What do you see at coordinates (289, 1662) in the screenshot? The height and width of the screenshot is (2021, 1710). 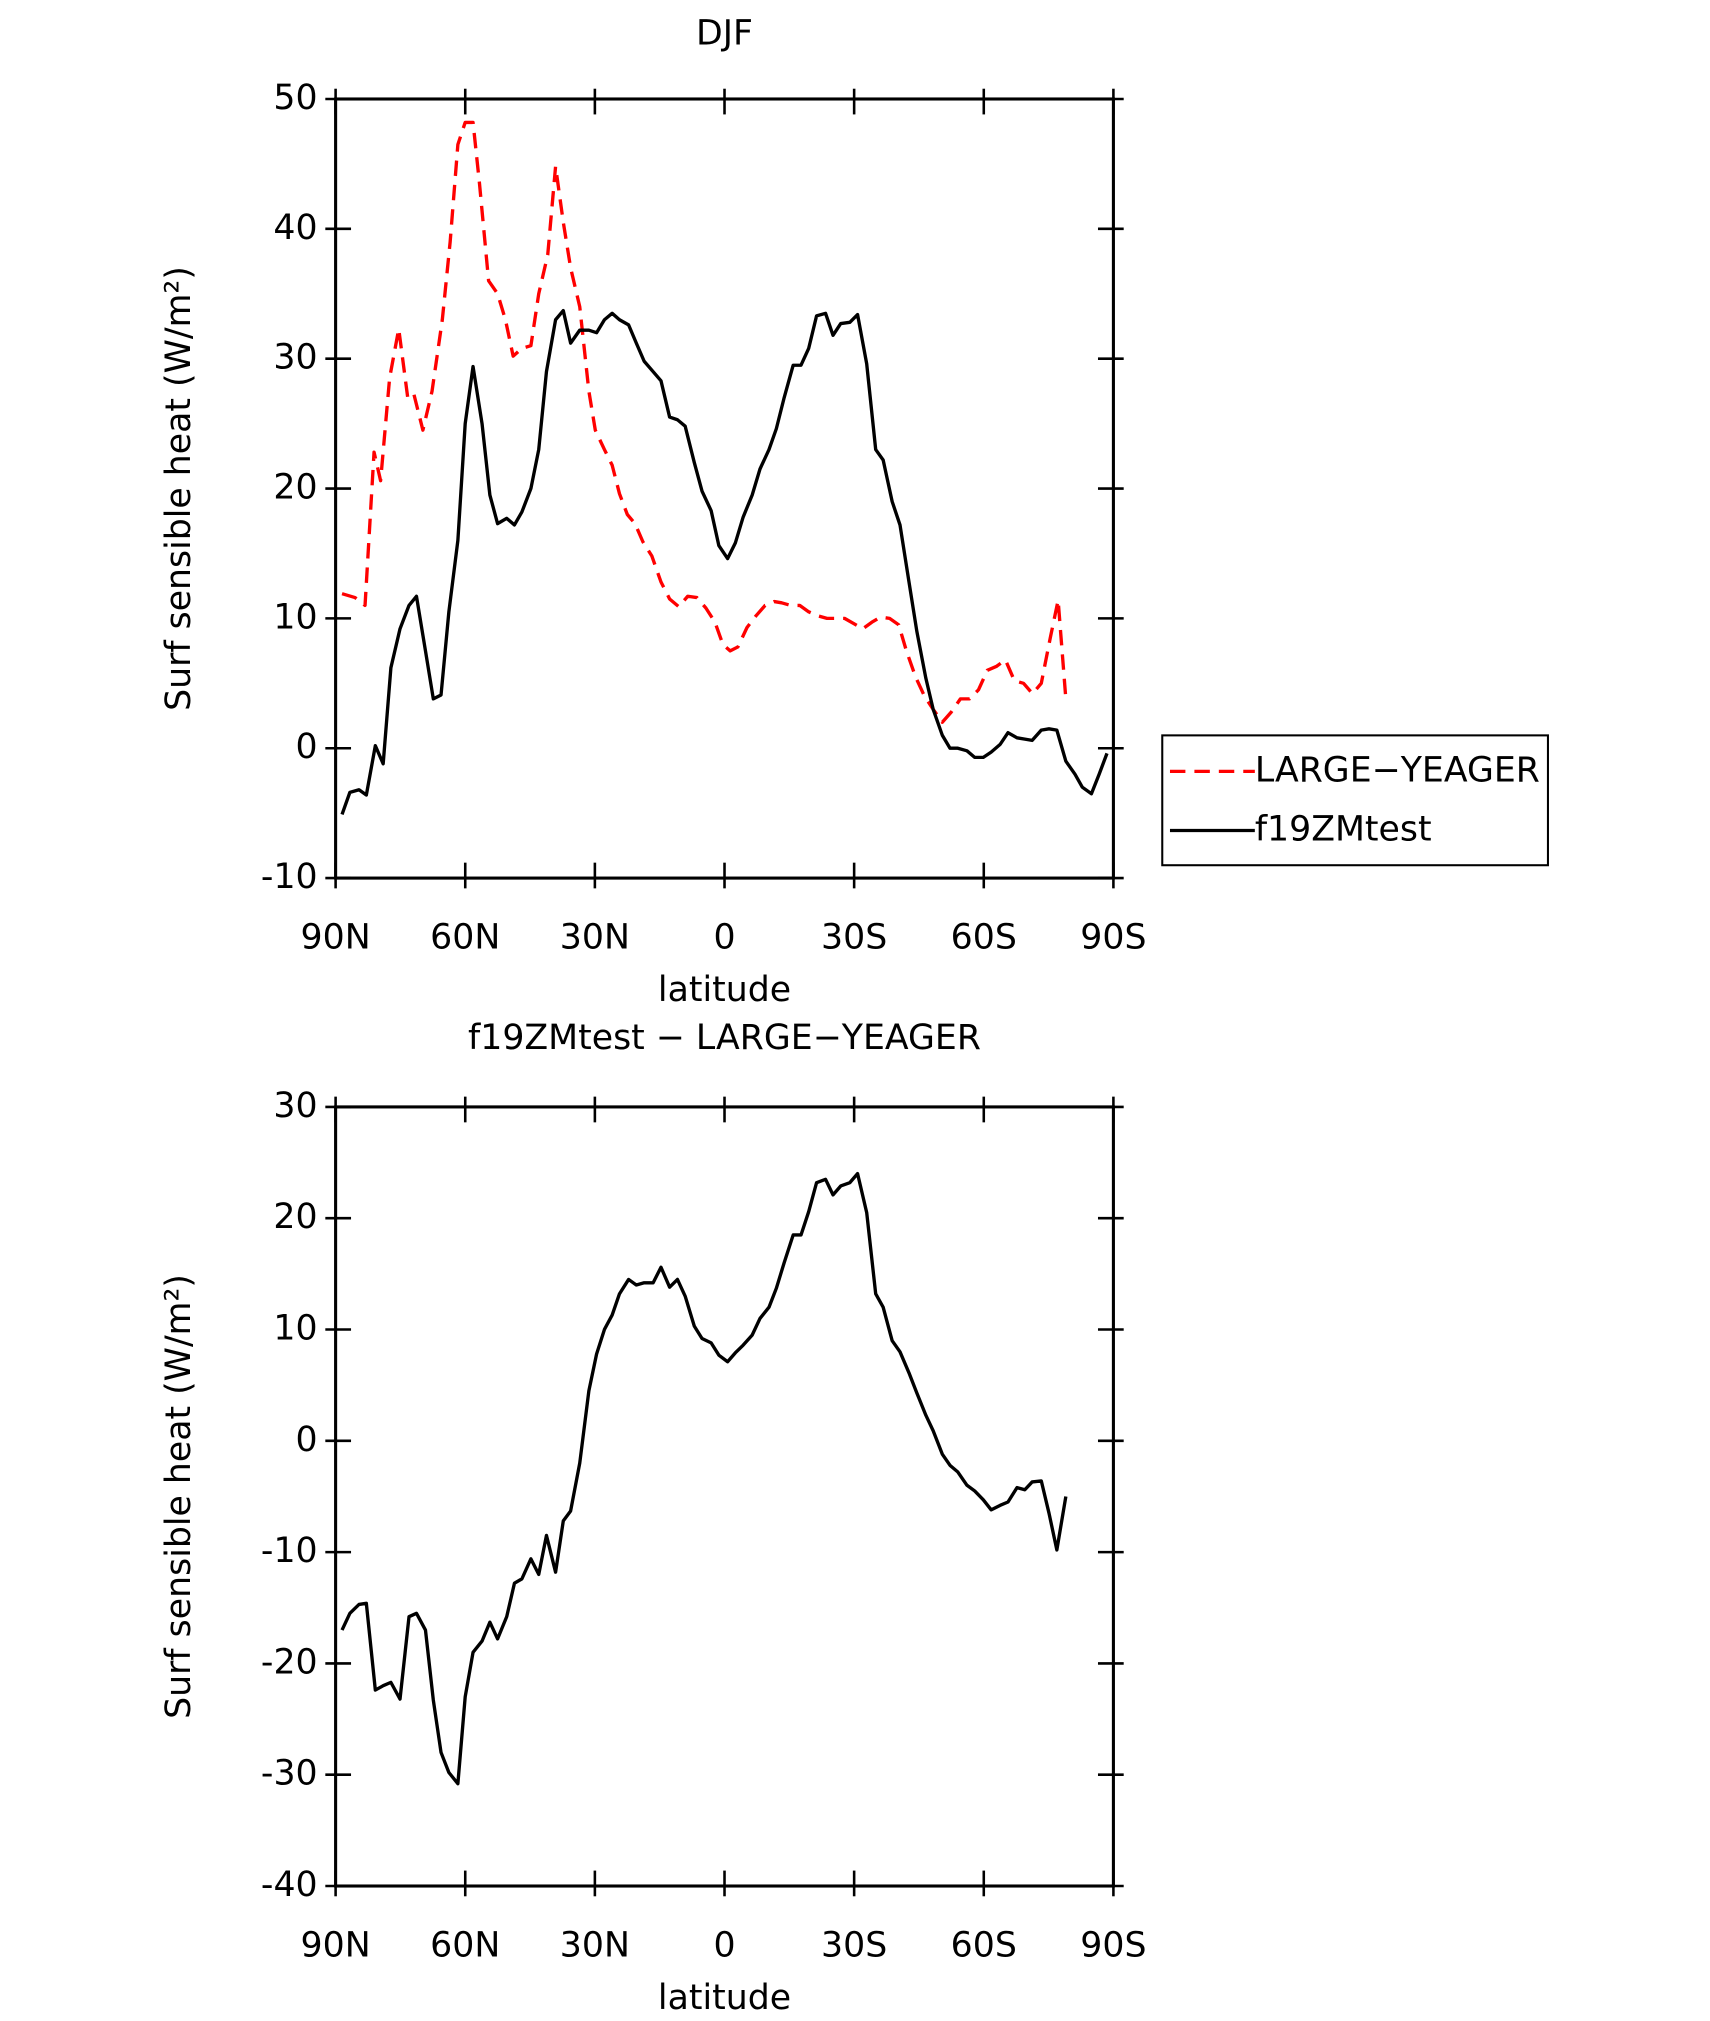 I see `y-tick-label: -20` at bounding box center [289, 1662].